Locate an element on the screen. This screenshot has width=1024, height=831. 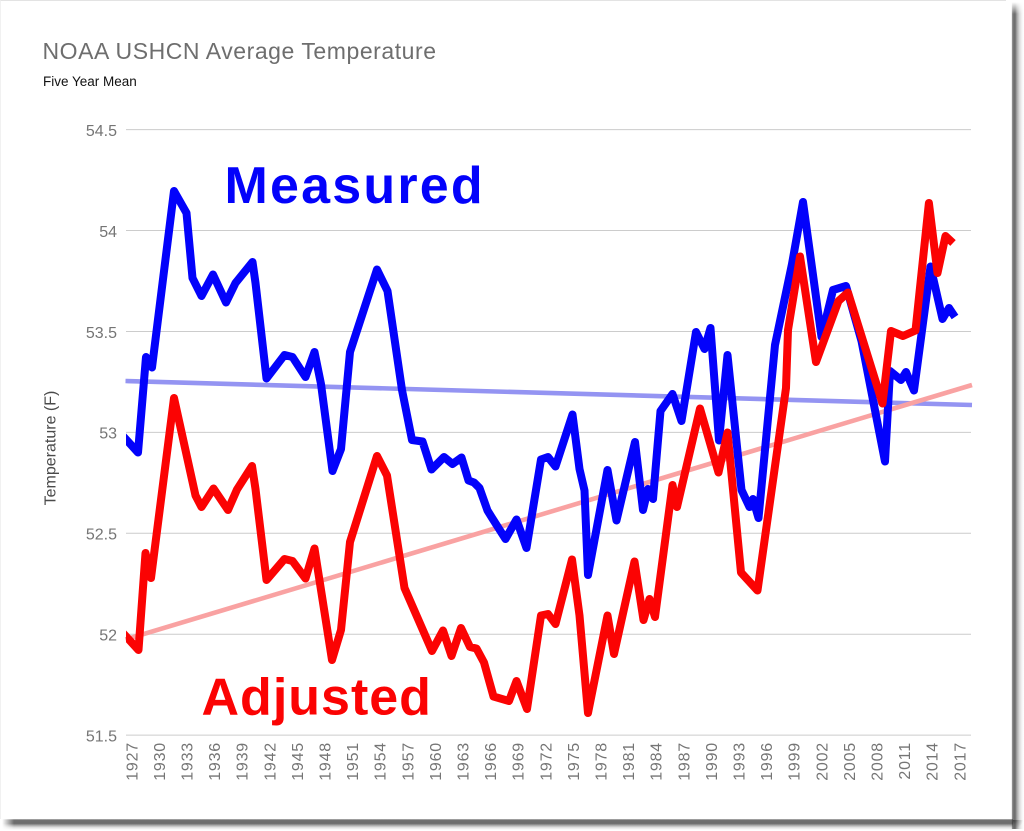
svg-text: 51.5 is located at coordinates (101, 736).